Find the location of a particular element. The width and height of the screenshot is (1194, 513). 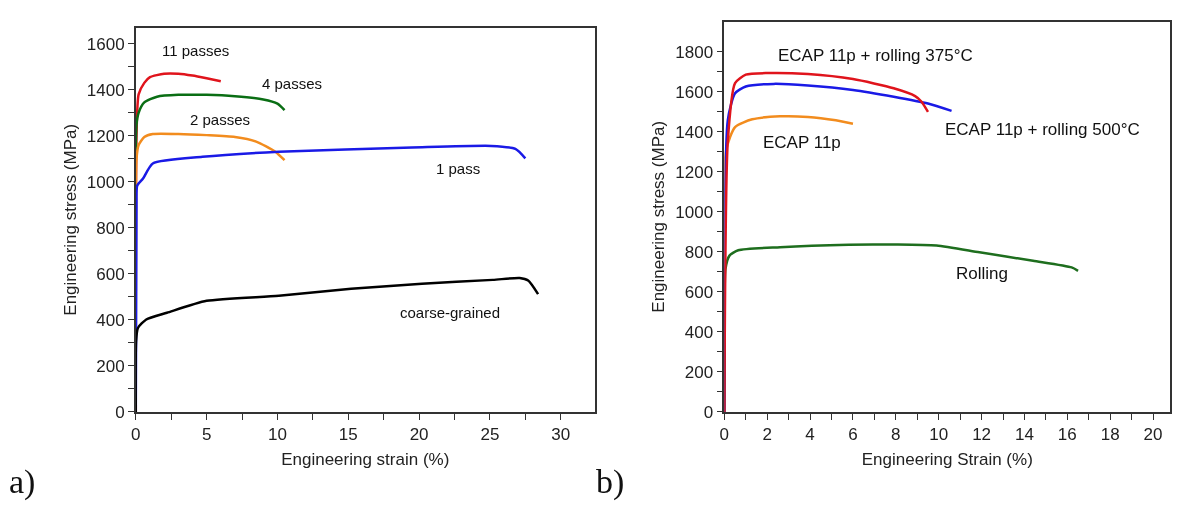

series-label: Rolling is located at coordinates (982, 273).